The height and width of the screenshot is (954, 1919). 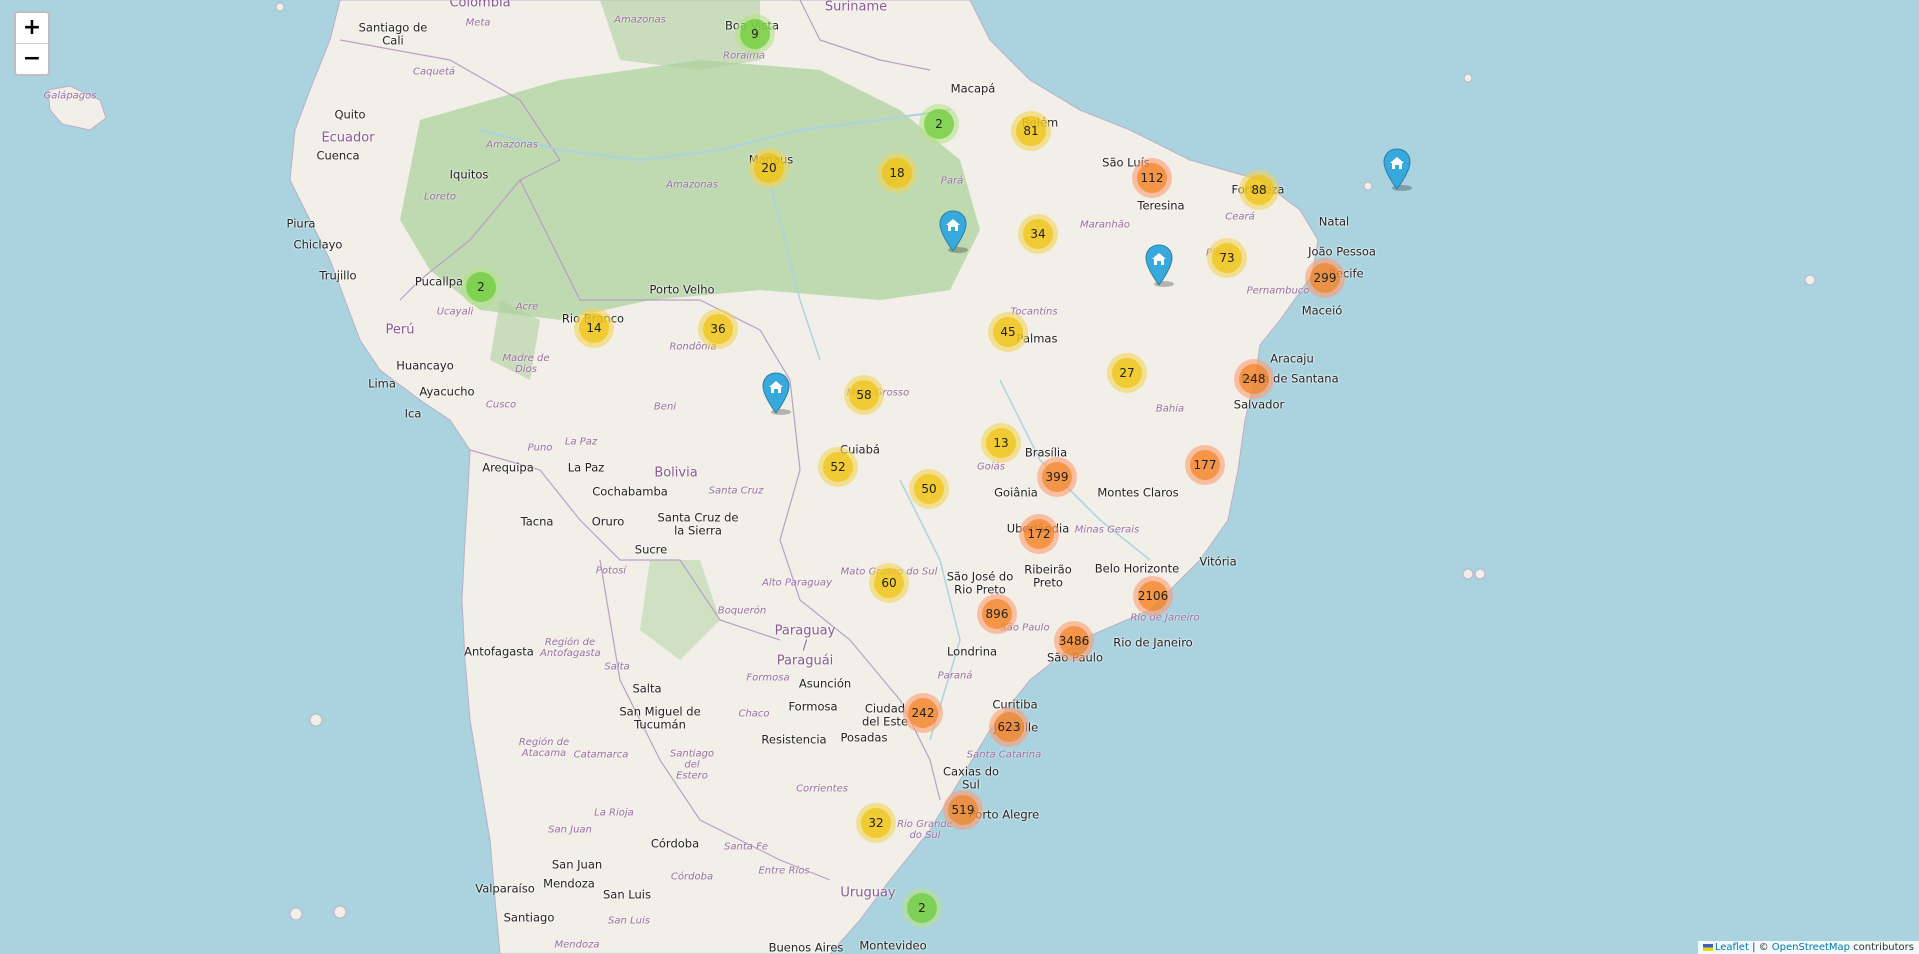 I want to click on marker-cluster: 60, so click(x=889, y=583).